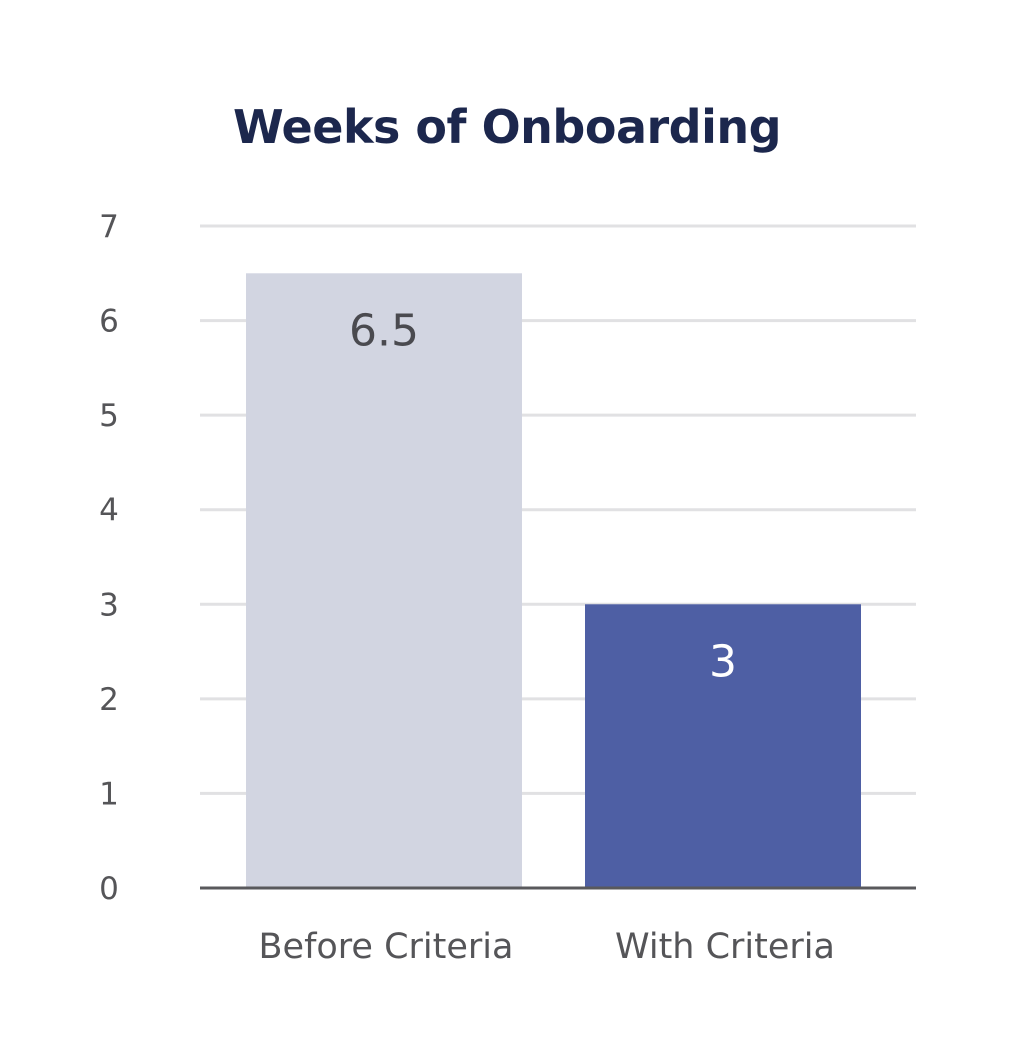 Image resolution: width=1030 pixels, height=1056 pixels. What do you see at coordinates (109, 794) in the screenshot?
I see `y-tick-label: 1` at bounding box center [109, 794].